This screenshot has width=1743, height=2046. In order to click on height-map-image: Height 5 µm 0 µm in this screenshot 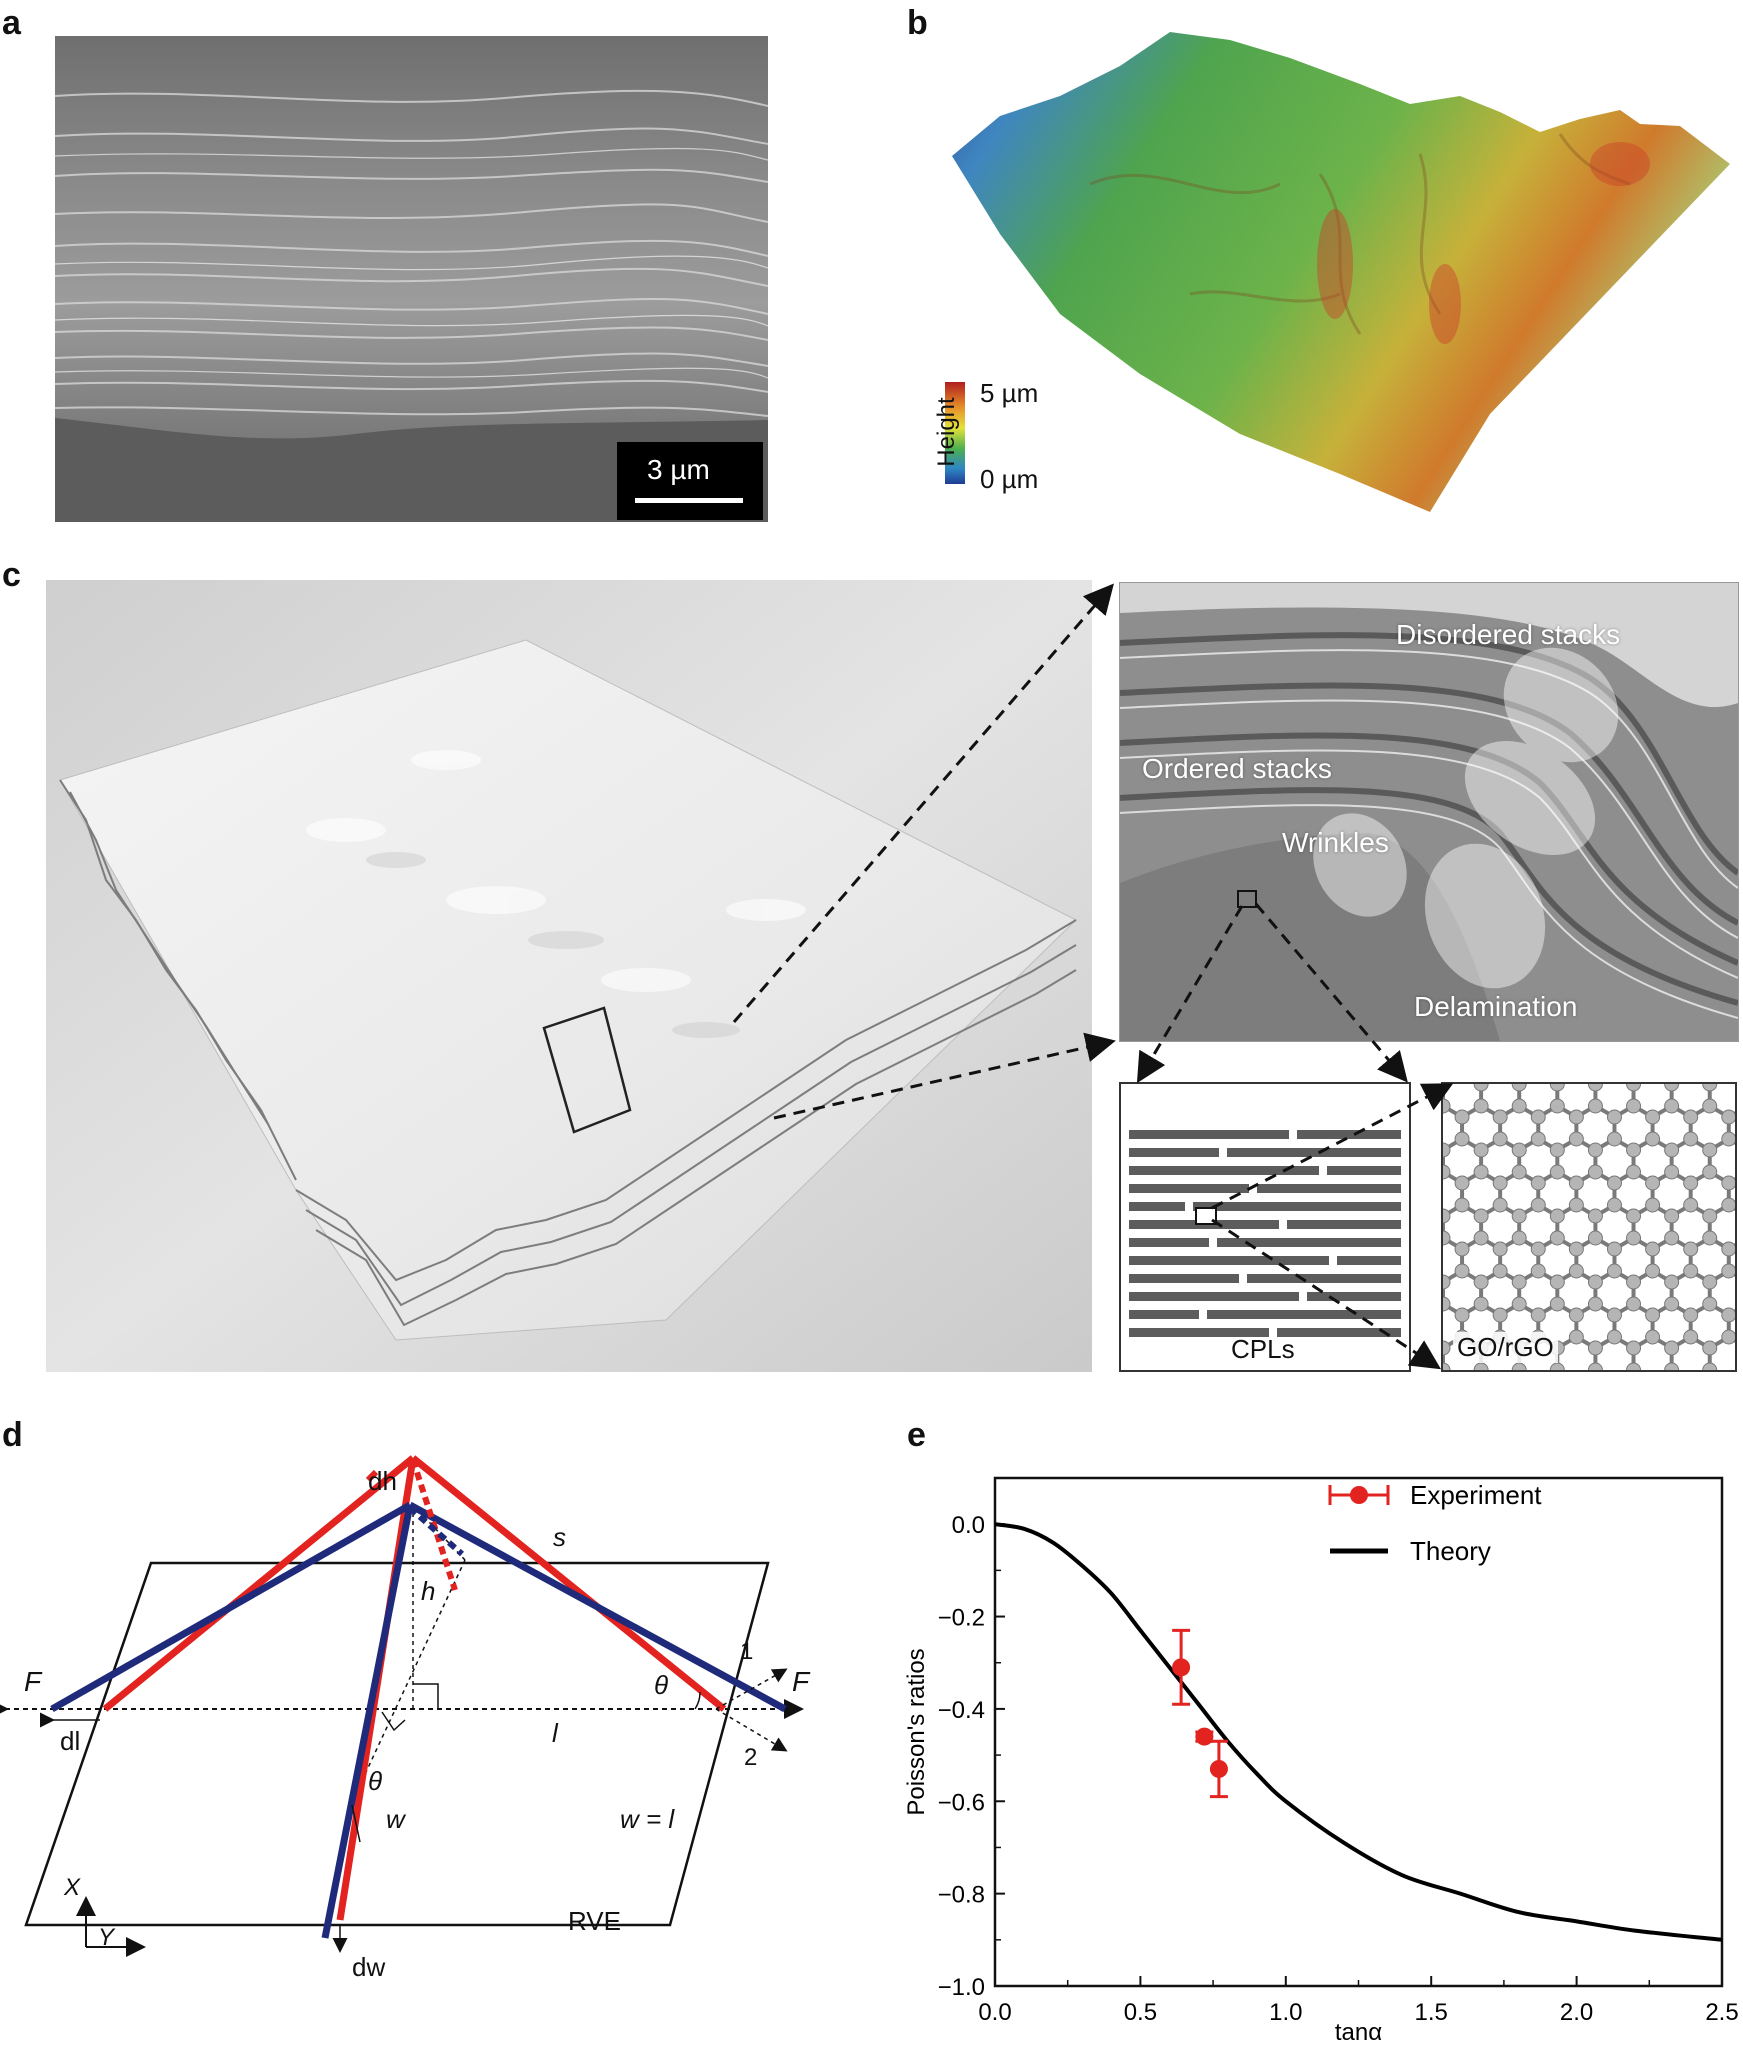, I will do `click(1336, 269)`.